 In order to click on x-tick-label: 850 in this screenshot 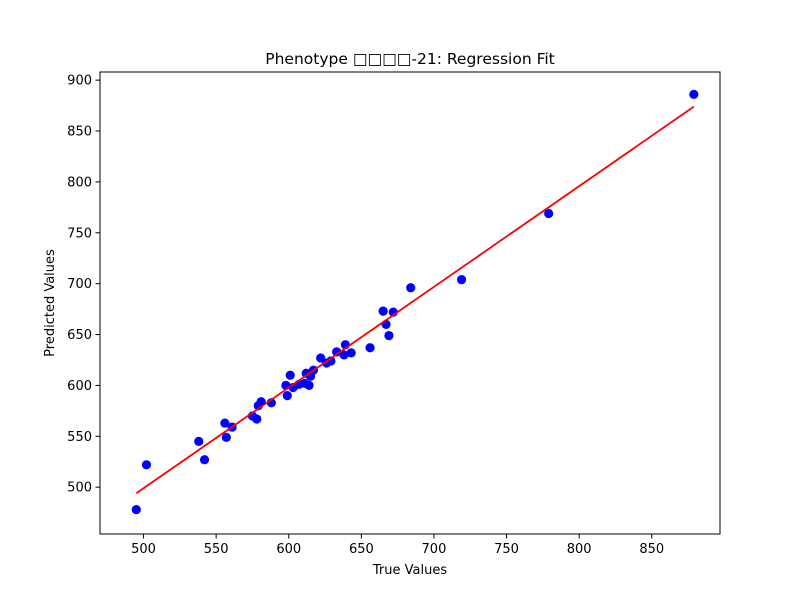, I will do `click(651, 549)`.